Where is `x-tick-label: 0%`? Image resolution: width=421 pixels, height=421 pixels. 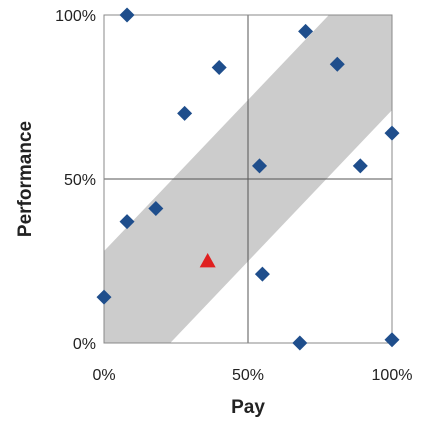 x-tick-label: 0% is located at coordinates (103, 375).